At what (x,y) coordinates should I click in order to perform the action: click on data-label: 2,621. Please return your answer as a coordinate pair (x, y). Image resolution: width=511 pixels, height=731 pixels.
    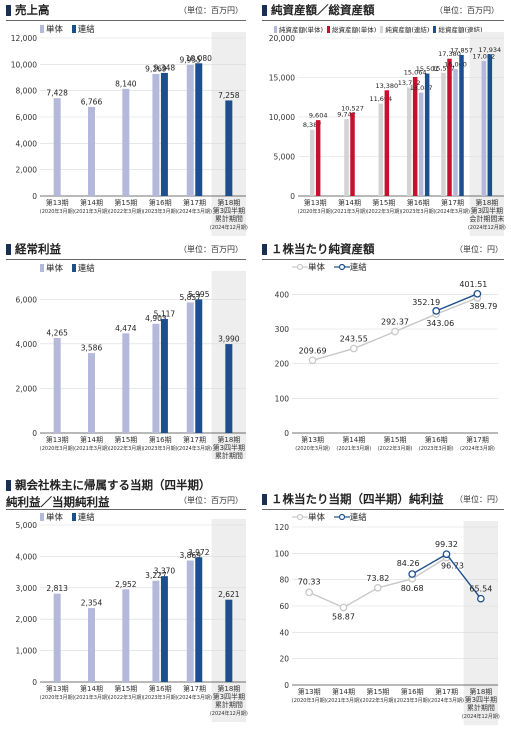
    Looking at the image, I should click on (229, 594).